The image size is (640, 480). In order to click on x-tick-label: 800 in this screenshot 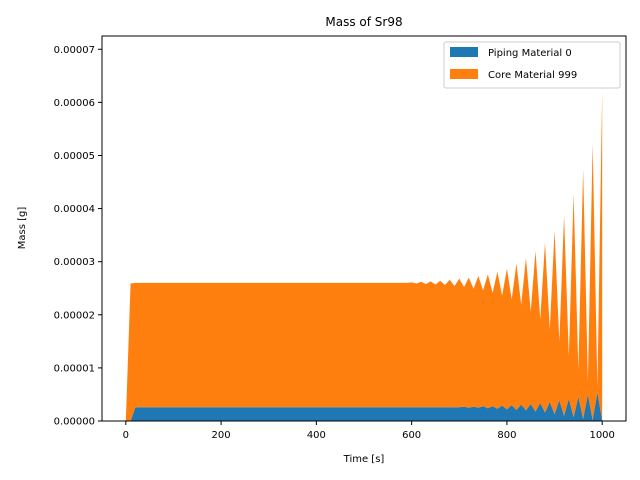, I will do `click(506, 435)`.